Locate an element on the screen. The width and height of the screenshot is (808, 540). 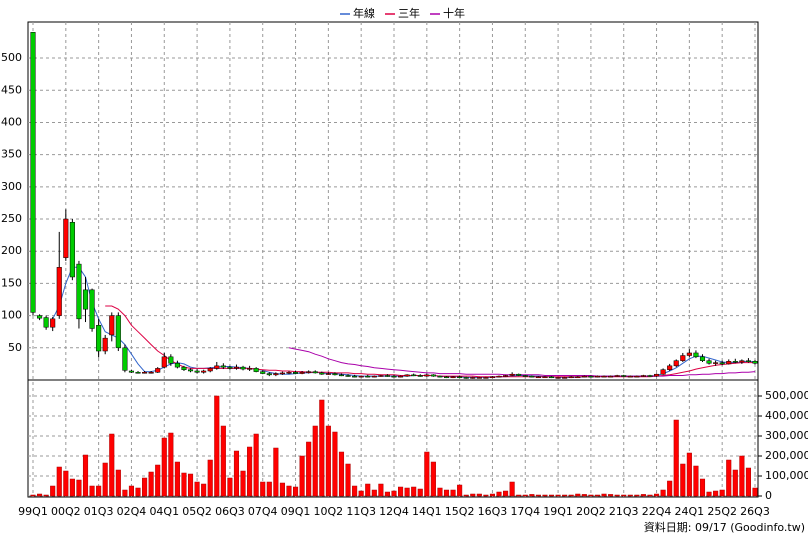
x-tick-label: 16Q3 is located at coordinates (493, 511).